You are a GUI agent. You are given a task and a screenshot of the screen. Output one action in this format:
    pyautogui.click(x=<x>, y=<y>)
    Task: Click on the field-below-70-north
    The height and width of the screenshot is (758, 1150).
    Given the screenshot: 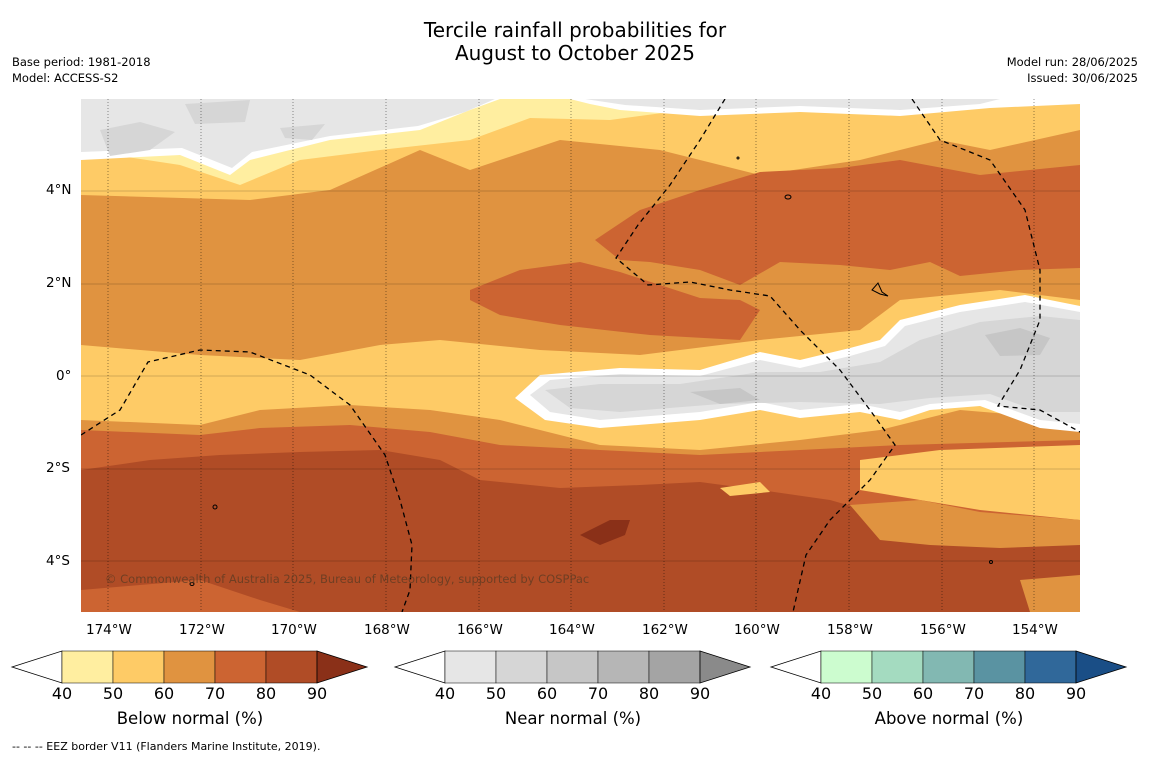 What is the action you would take?
    pyautogui.click(x=837, y=222)
    